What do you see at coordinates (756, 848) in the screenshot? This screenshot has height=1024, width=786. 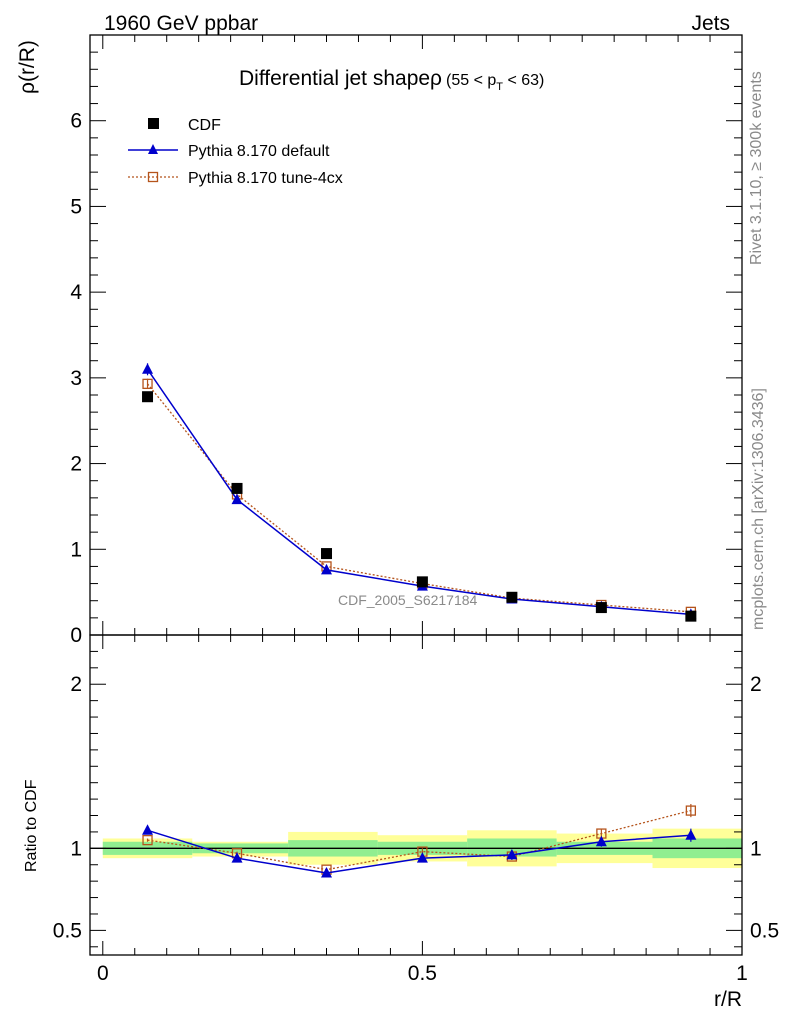 I see `ratio-ytick-label-right: 1` at bounding box center [756, 848].